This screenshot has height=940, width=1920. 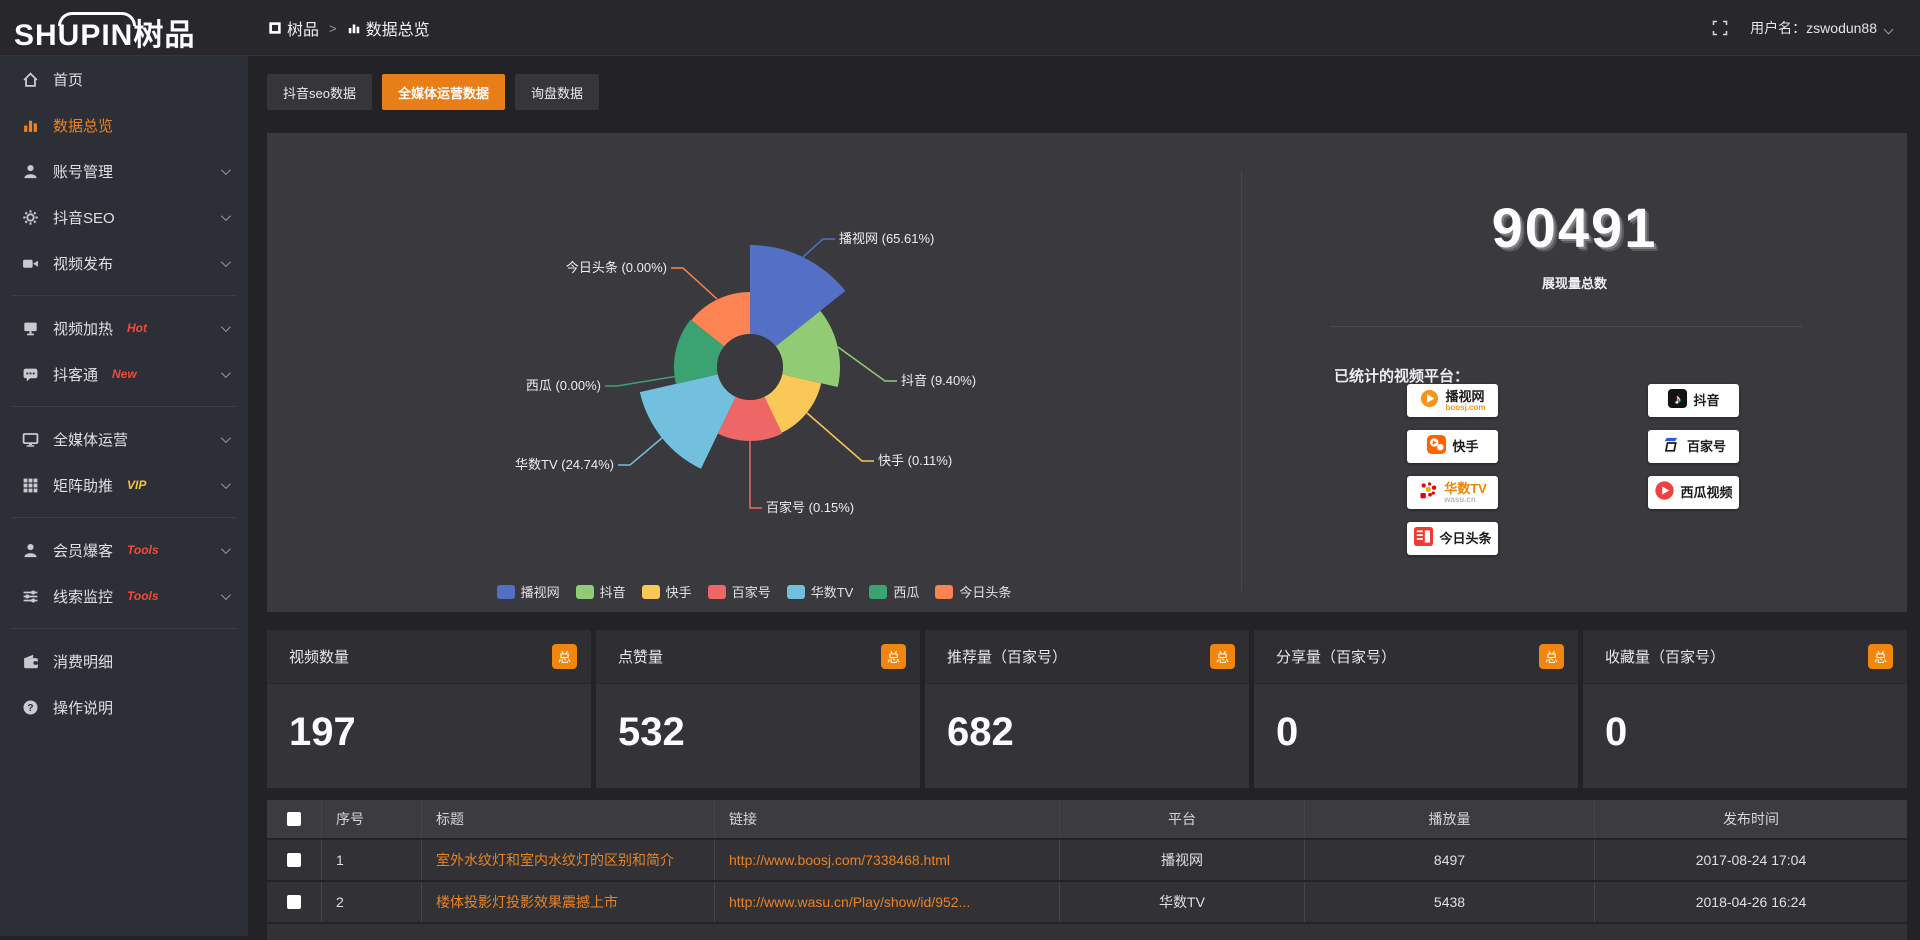 What do you see at coordinates (30, 79) in the screenshot?
I see `home-icon` at bounding box center [30, 79].